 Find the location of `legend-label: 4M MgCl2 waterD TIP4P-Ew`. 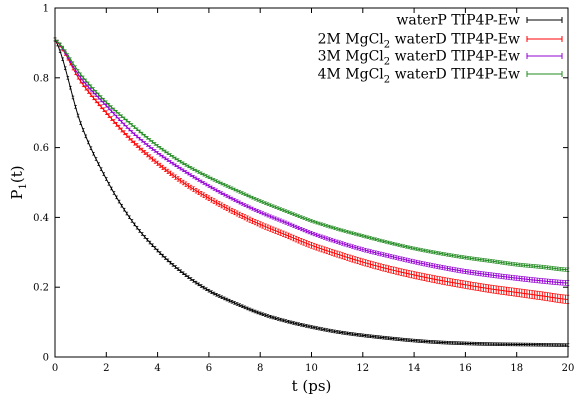

legend-label: 4M MgCl2 waterD TIP4P-Ew is located at coordinates (419, 76).